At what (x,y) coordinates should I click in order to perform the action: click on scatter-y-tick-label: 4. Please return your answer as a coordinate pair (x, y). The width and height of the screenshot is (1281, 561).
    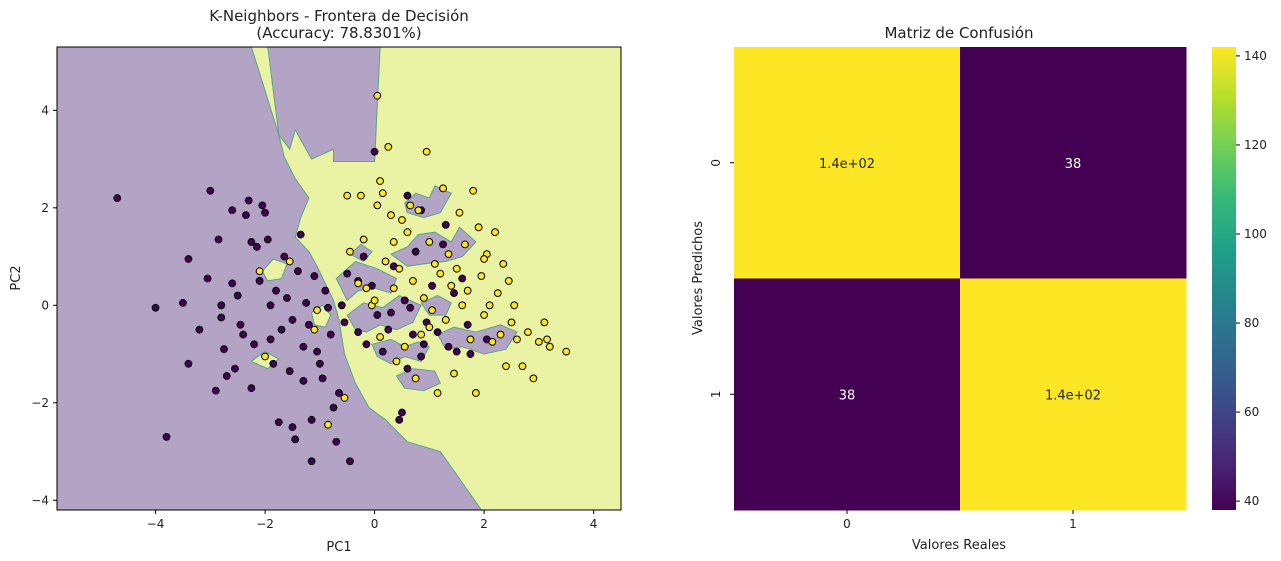
    Looking at the image, I should click on (45, 110).